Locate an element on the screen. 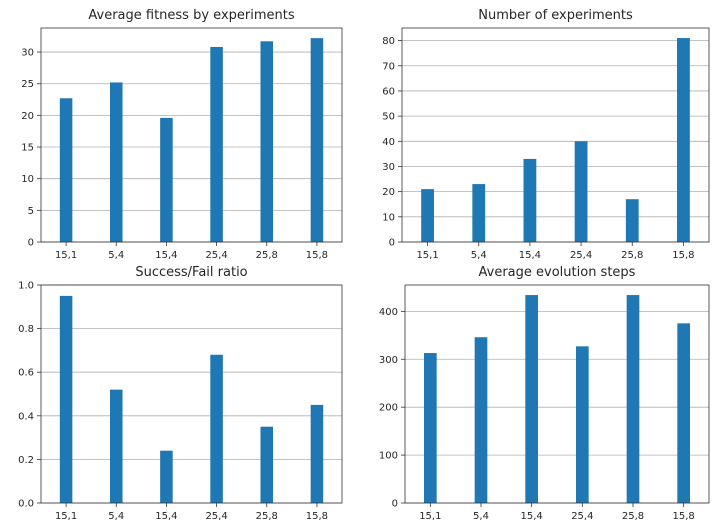 Image resolution: width=721 pixels, height=532 pixels. y-tick-label: 5 is located at coordinates (31, 211).